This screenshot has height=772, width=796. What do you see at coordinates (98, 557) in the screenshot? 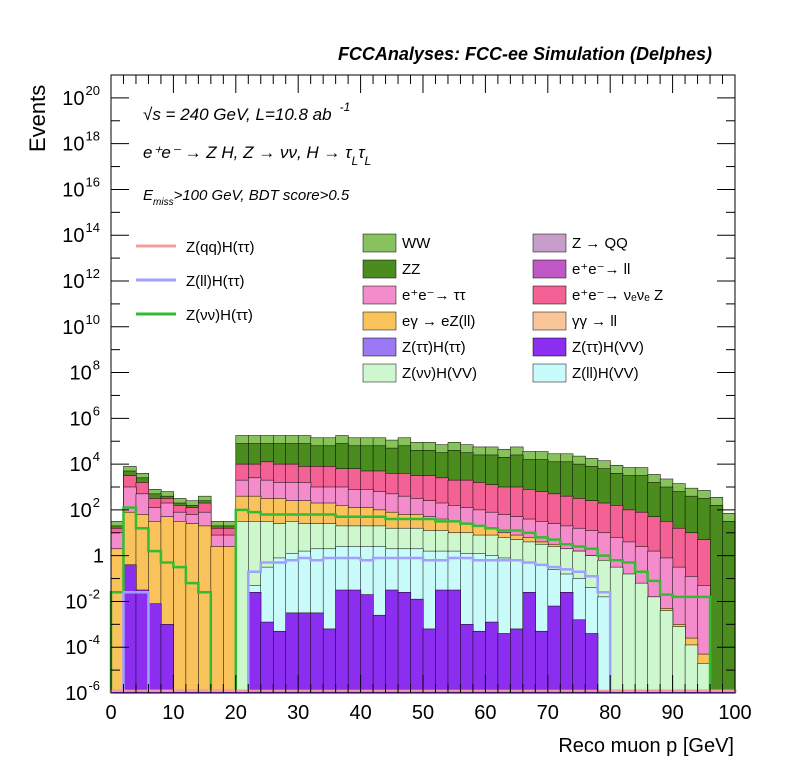
I see `y-tick-label: 1` at bounding box center [98, 557].